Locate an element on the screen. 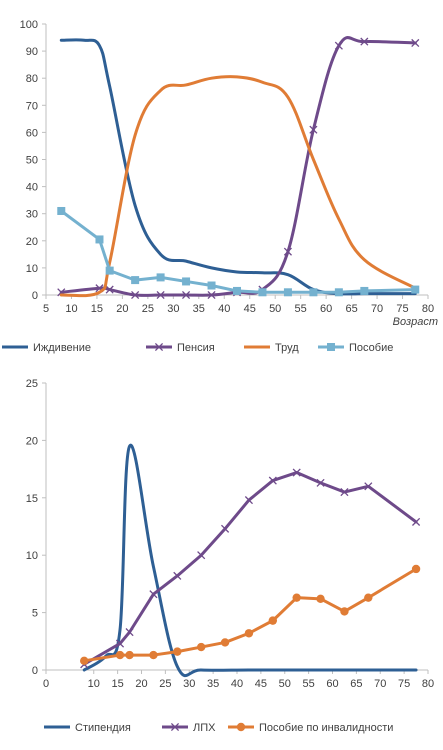 This screenshot has height=750, width=443. legend-item: Иждивение is located at coordinates (46, 348).